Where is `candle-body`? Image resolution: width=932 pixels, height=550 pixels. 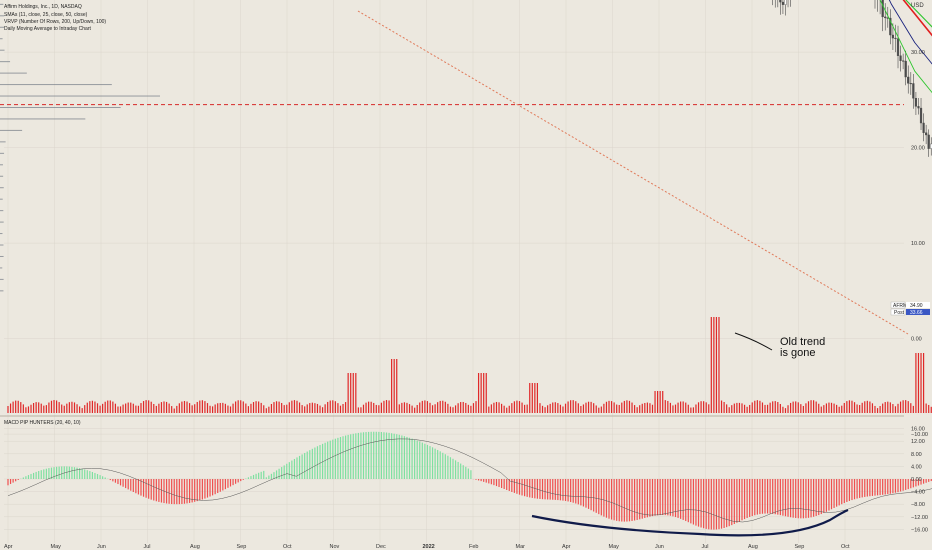
candle-body is located at coordinates (926, 134).